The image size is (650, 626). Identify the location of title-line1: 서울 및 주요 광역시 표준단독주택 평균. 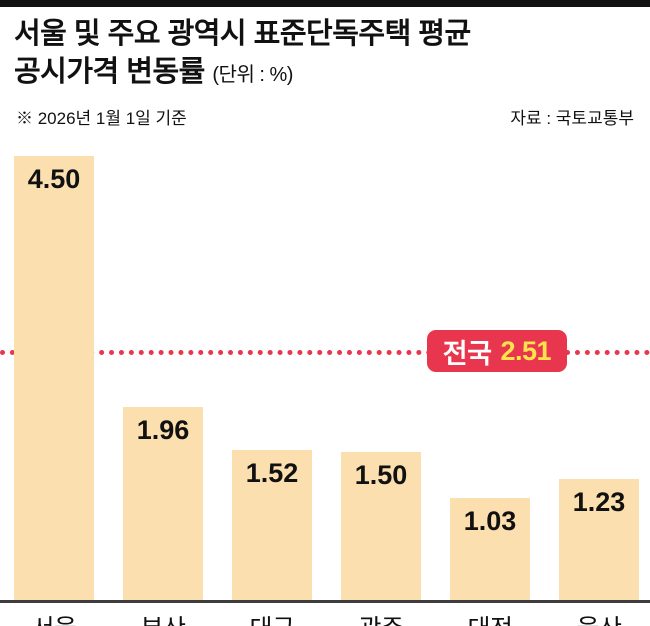
(242, 34).